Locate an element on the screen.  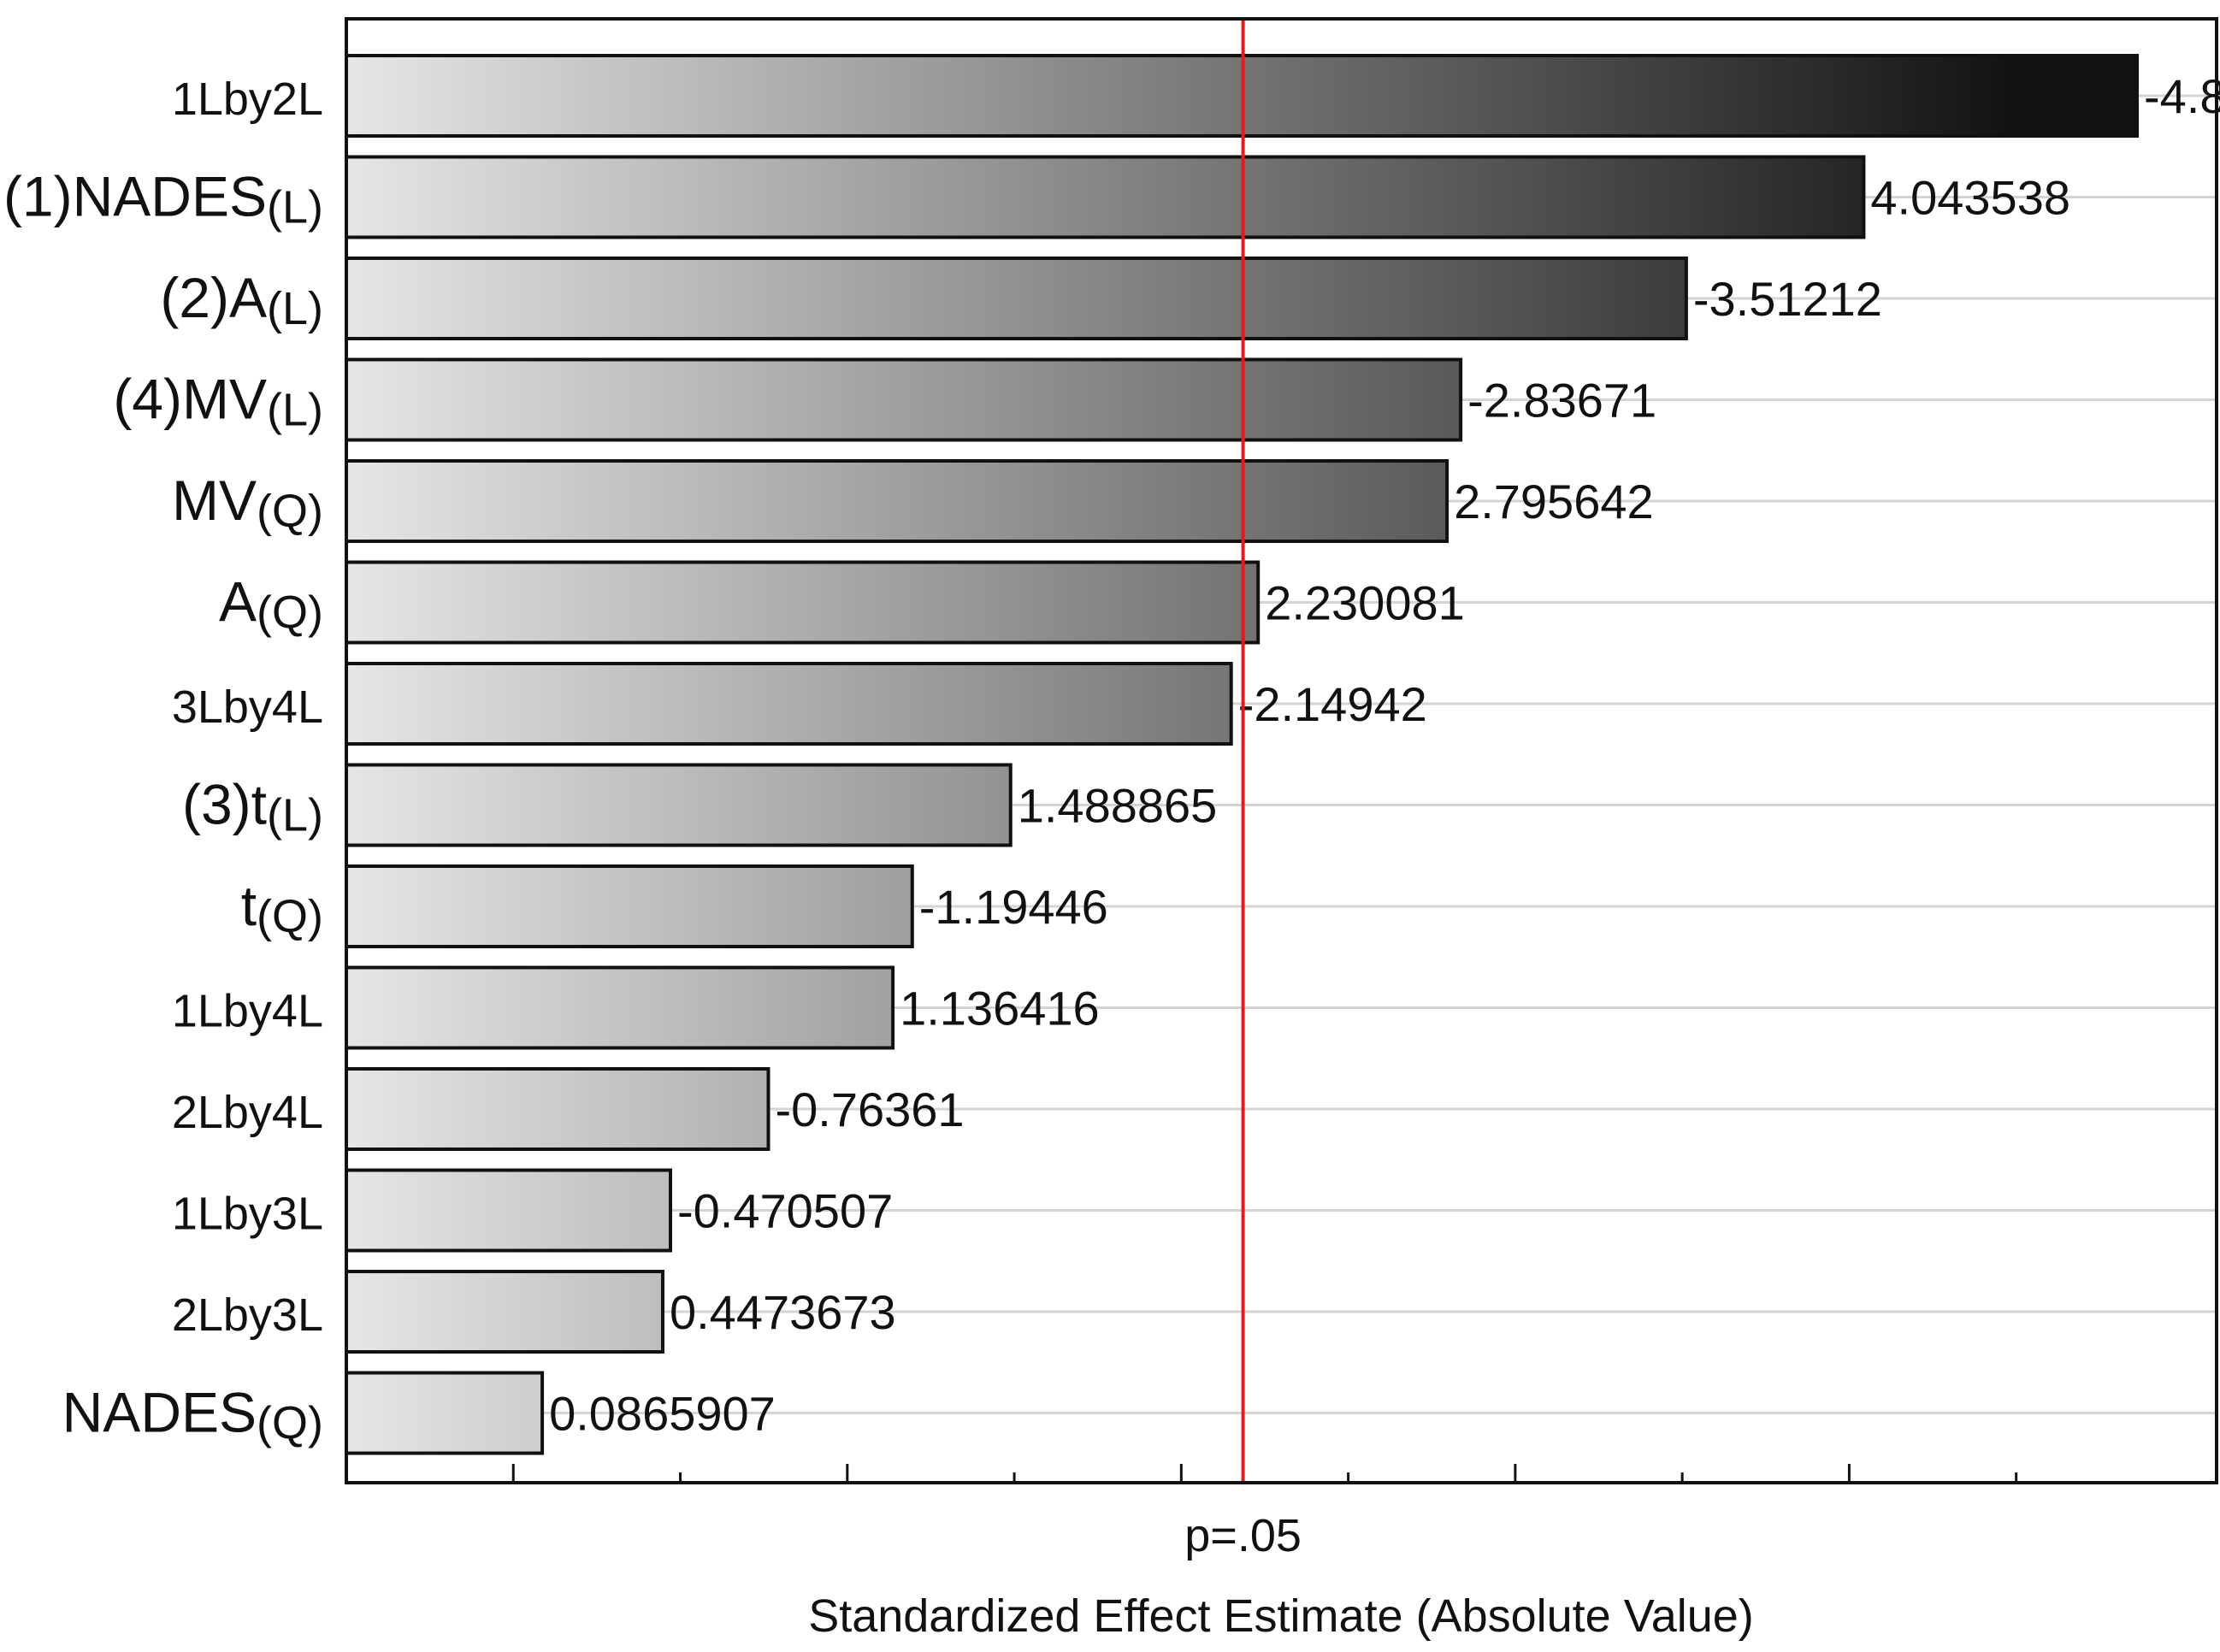
bar-value-label: 4.043538 is located at coordinates (1970, 198).